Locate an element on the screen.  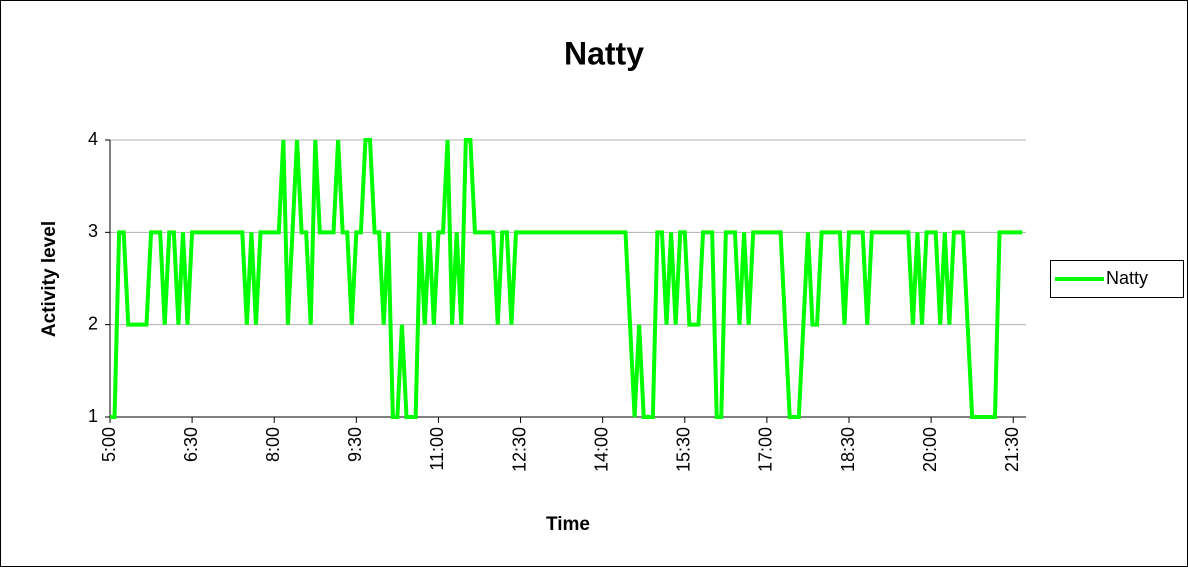
x-tick-label: 12:30 is located at coordinates (519, 449).